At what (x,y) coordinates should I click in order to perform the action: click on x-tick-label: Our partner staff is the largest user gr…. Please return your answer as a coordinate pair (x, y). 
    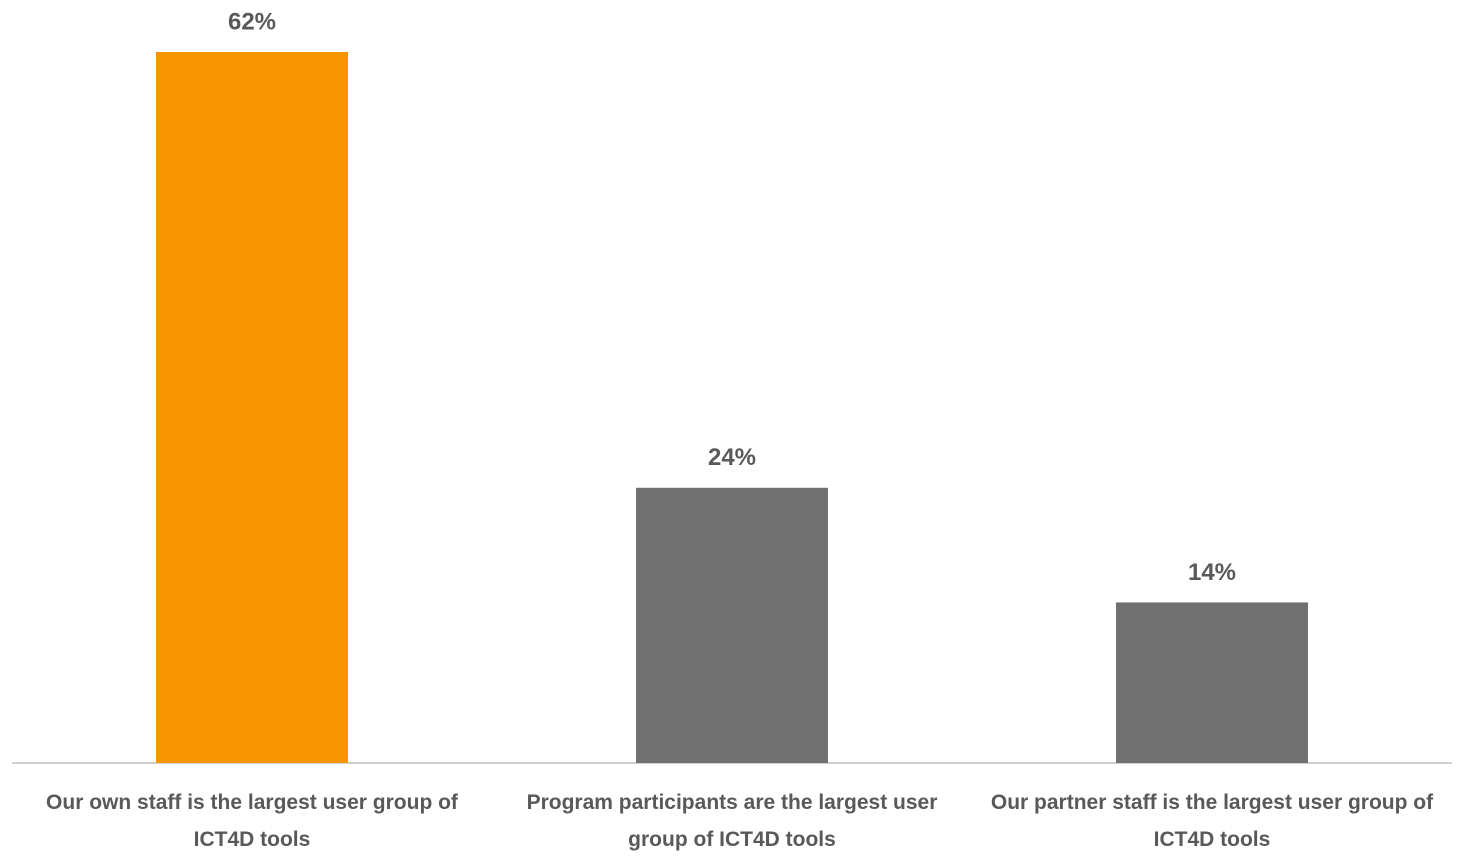
    Looking at the image, I should click on (1212, 821).